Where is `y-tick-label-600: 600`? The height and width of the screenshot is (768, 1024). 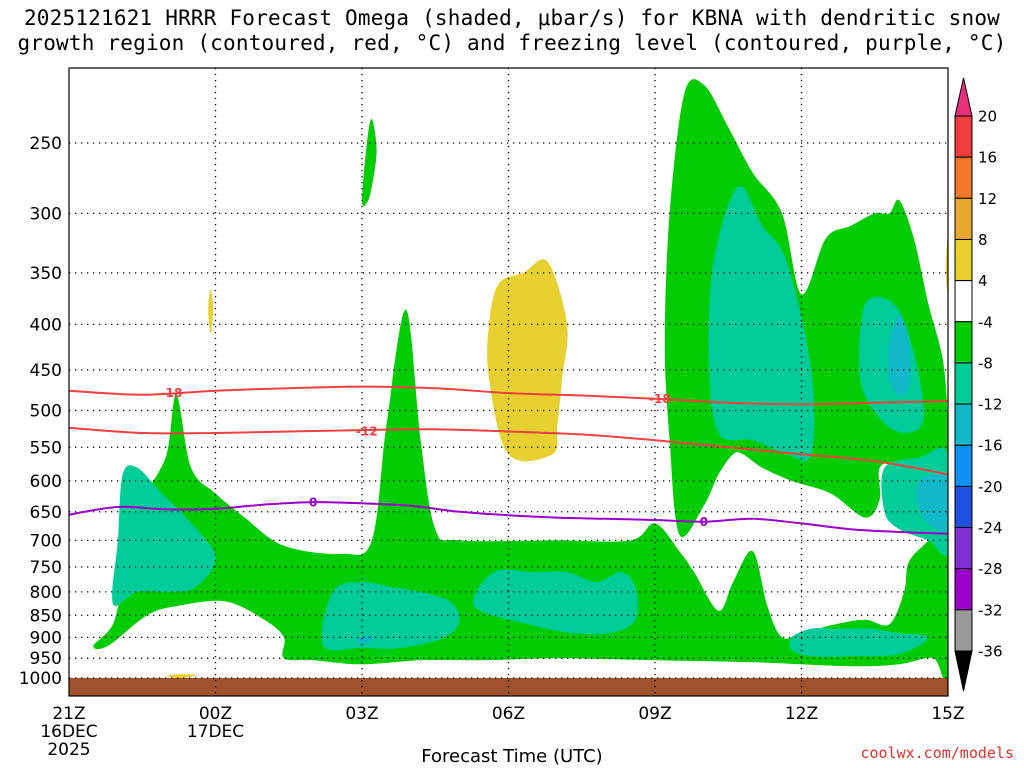 y-tick-label-600: 600 is located at coordinates (46, 482).